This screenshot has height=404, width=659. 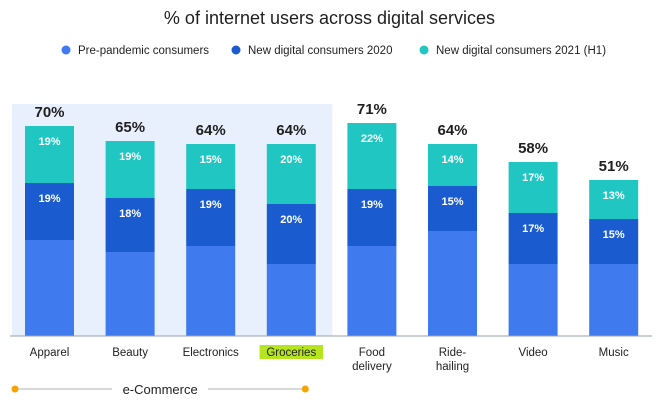 I want to click on bar-label-electronics-new-digital-consumers-2021-h1: 15%, so click(x=211, y=160).